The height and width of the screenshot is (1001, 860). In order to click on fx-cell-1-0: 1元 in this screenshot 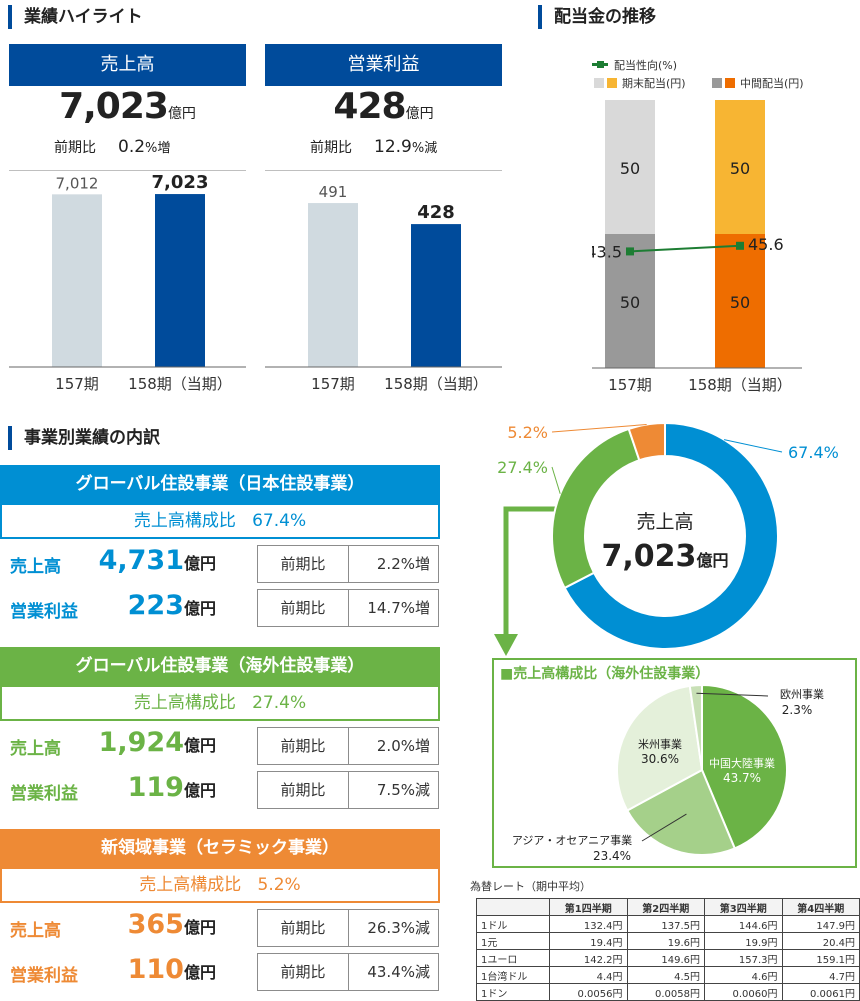, I will do `click(513, 941)`.